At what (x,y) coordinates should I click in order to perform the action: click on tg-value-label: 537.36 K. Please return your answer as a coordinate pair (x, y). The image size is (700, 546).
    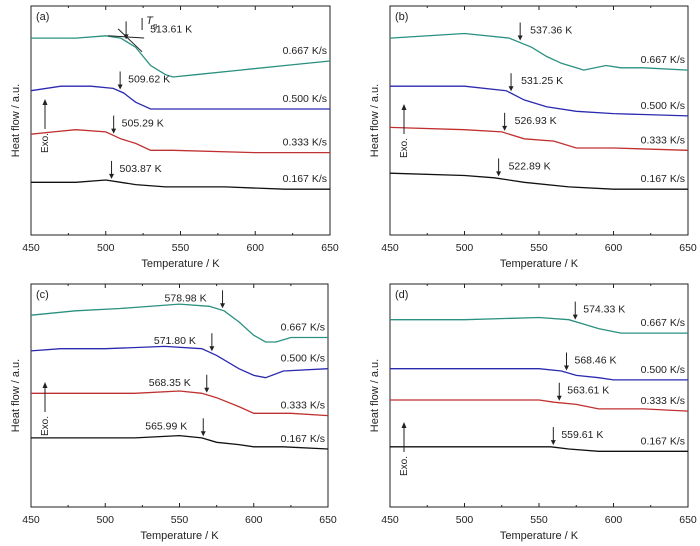
    Looking at the image, I should click on (551, 31).